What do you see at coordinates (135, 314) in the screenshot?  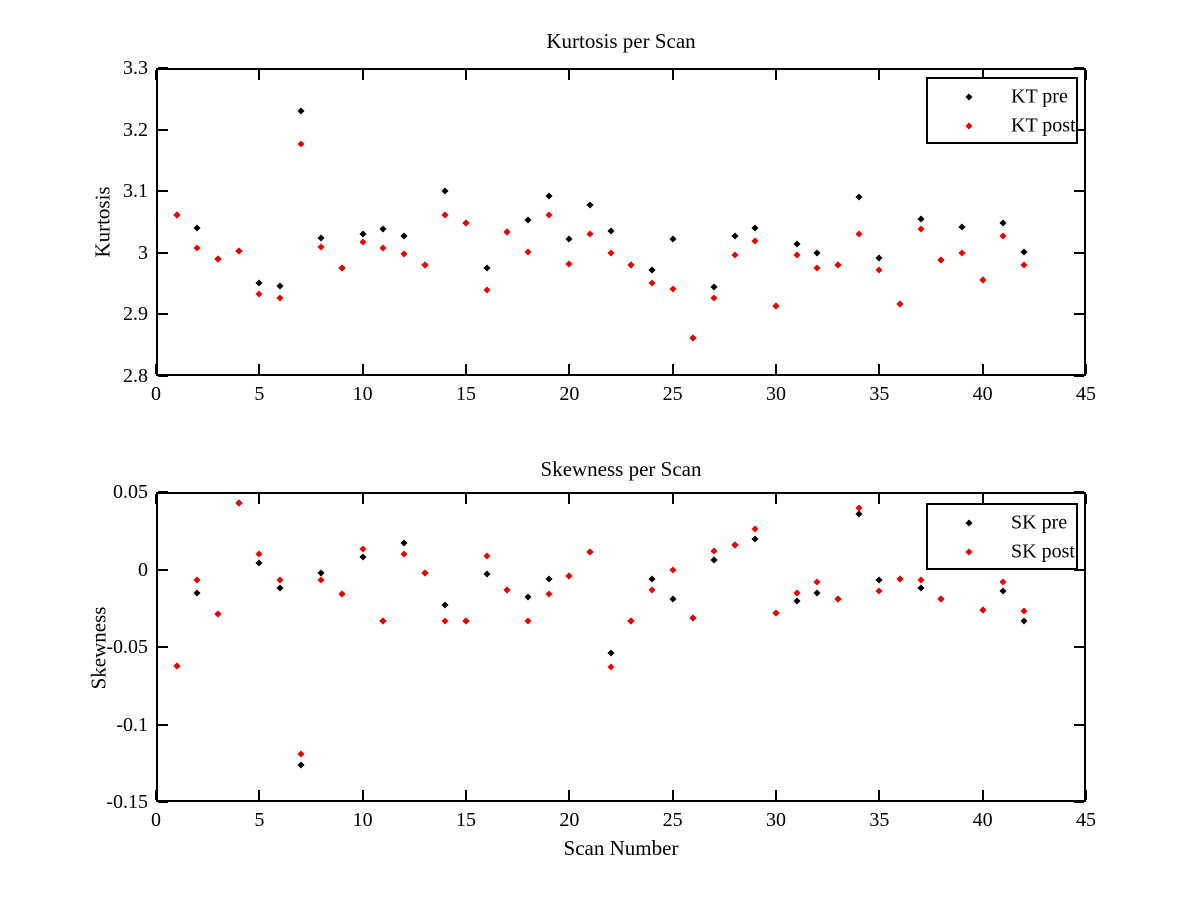 I see `y-tick-label: 2.9` at bounding box center [135, 314].